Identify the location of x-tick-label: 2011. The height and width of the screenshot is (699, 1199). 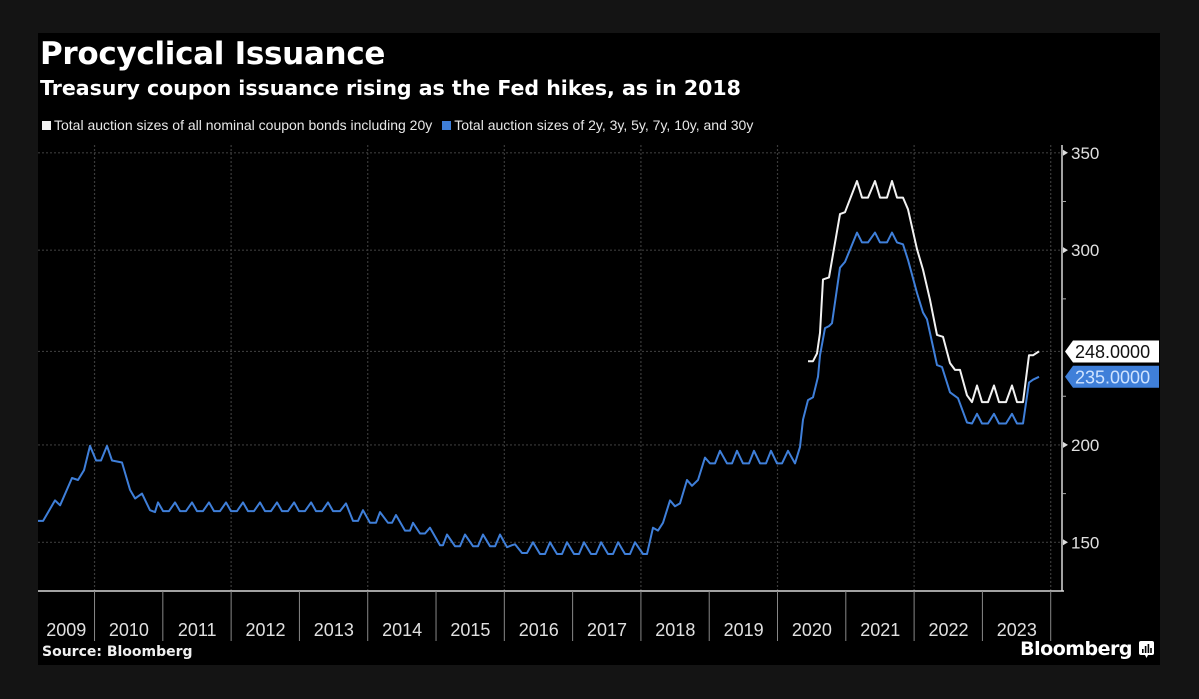
(197, 630).